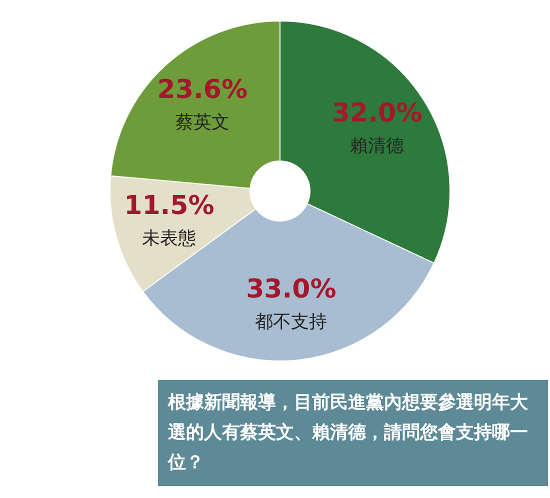 The image size is (550, 498). What do you see at coordinates (202, 123) in the screenshot?
I see `slice-label: 蔡英文` at bounding box center [202, 123].